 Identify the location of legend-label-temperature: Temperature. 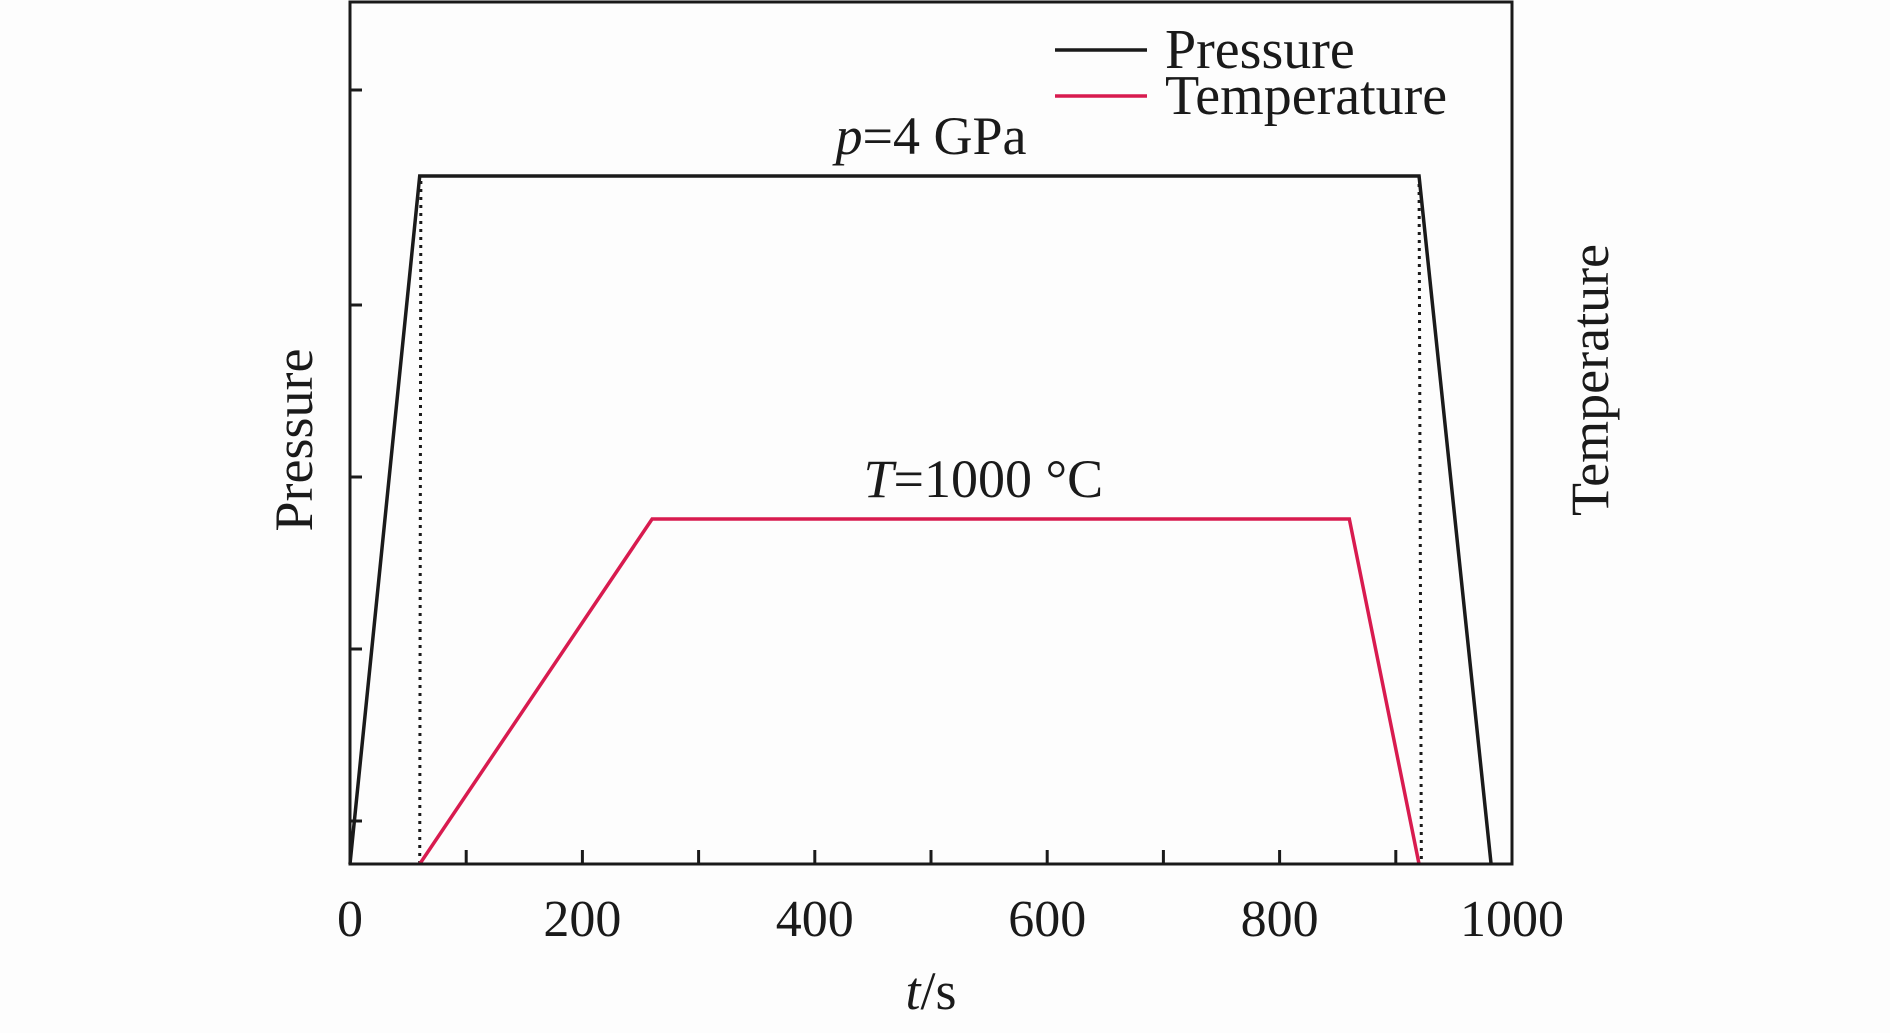
(1306, 96).